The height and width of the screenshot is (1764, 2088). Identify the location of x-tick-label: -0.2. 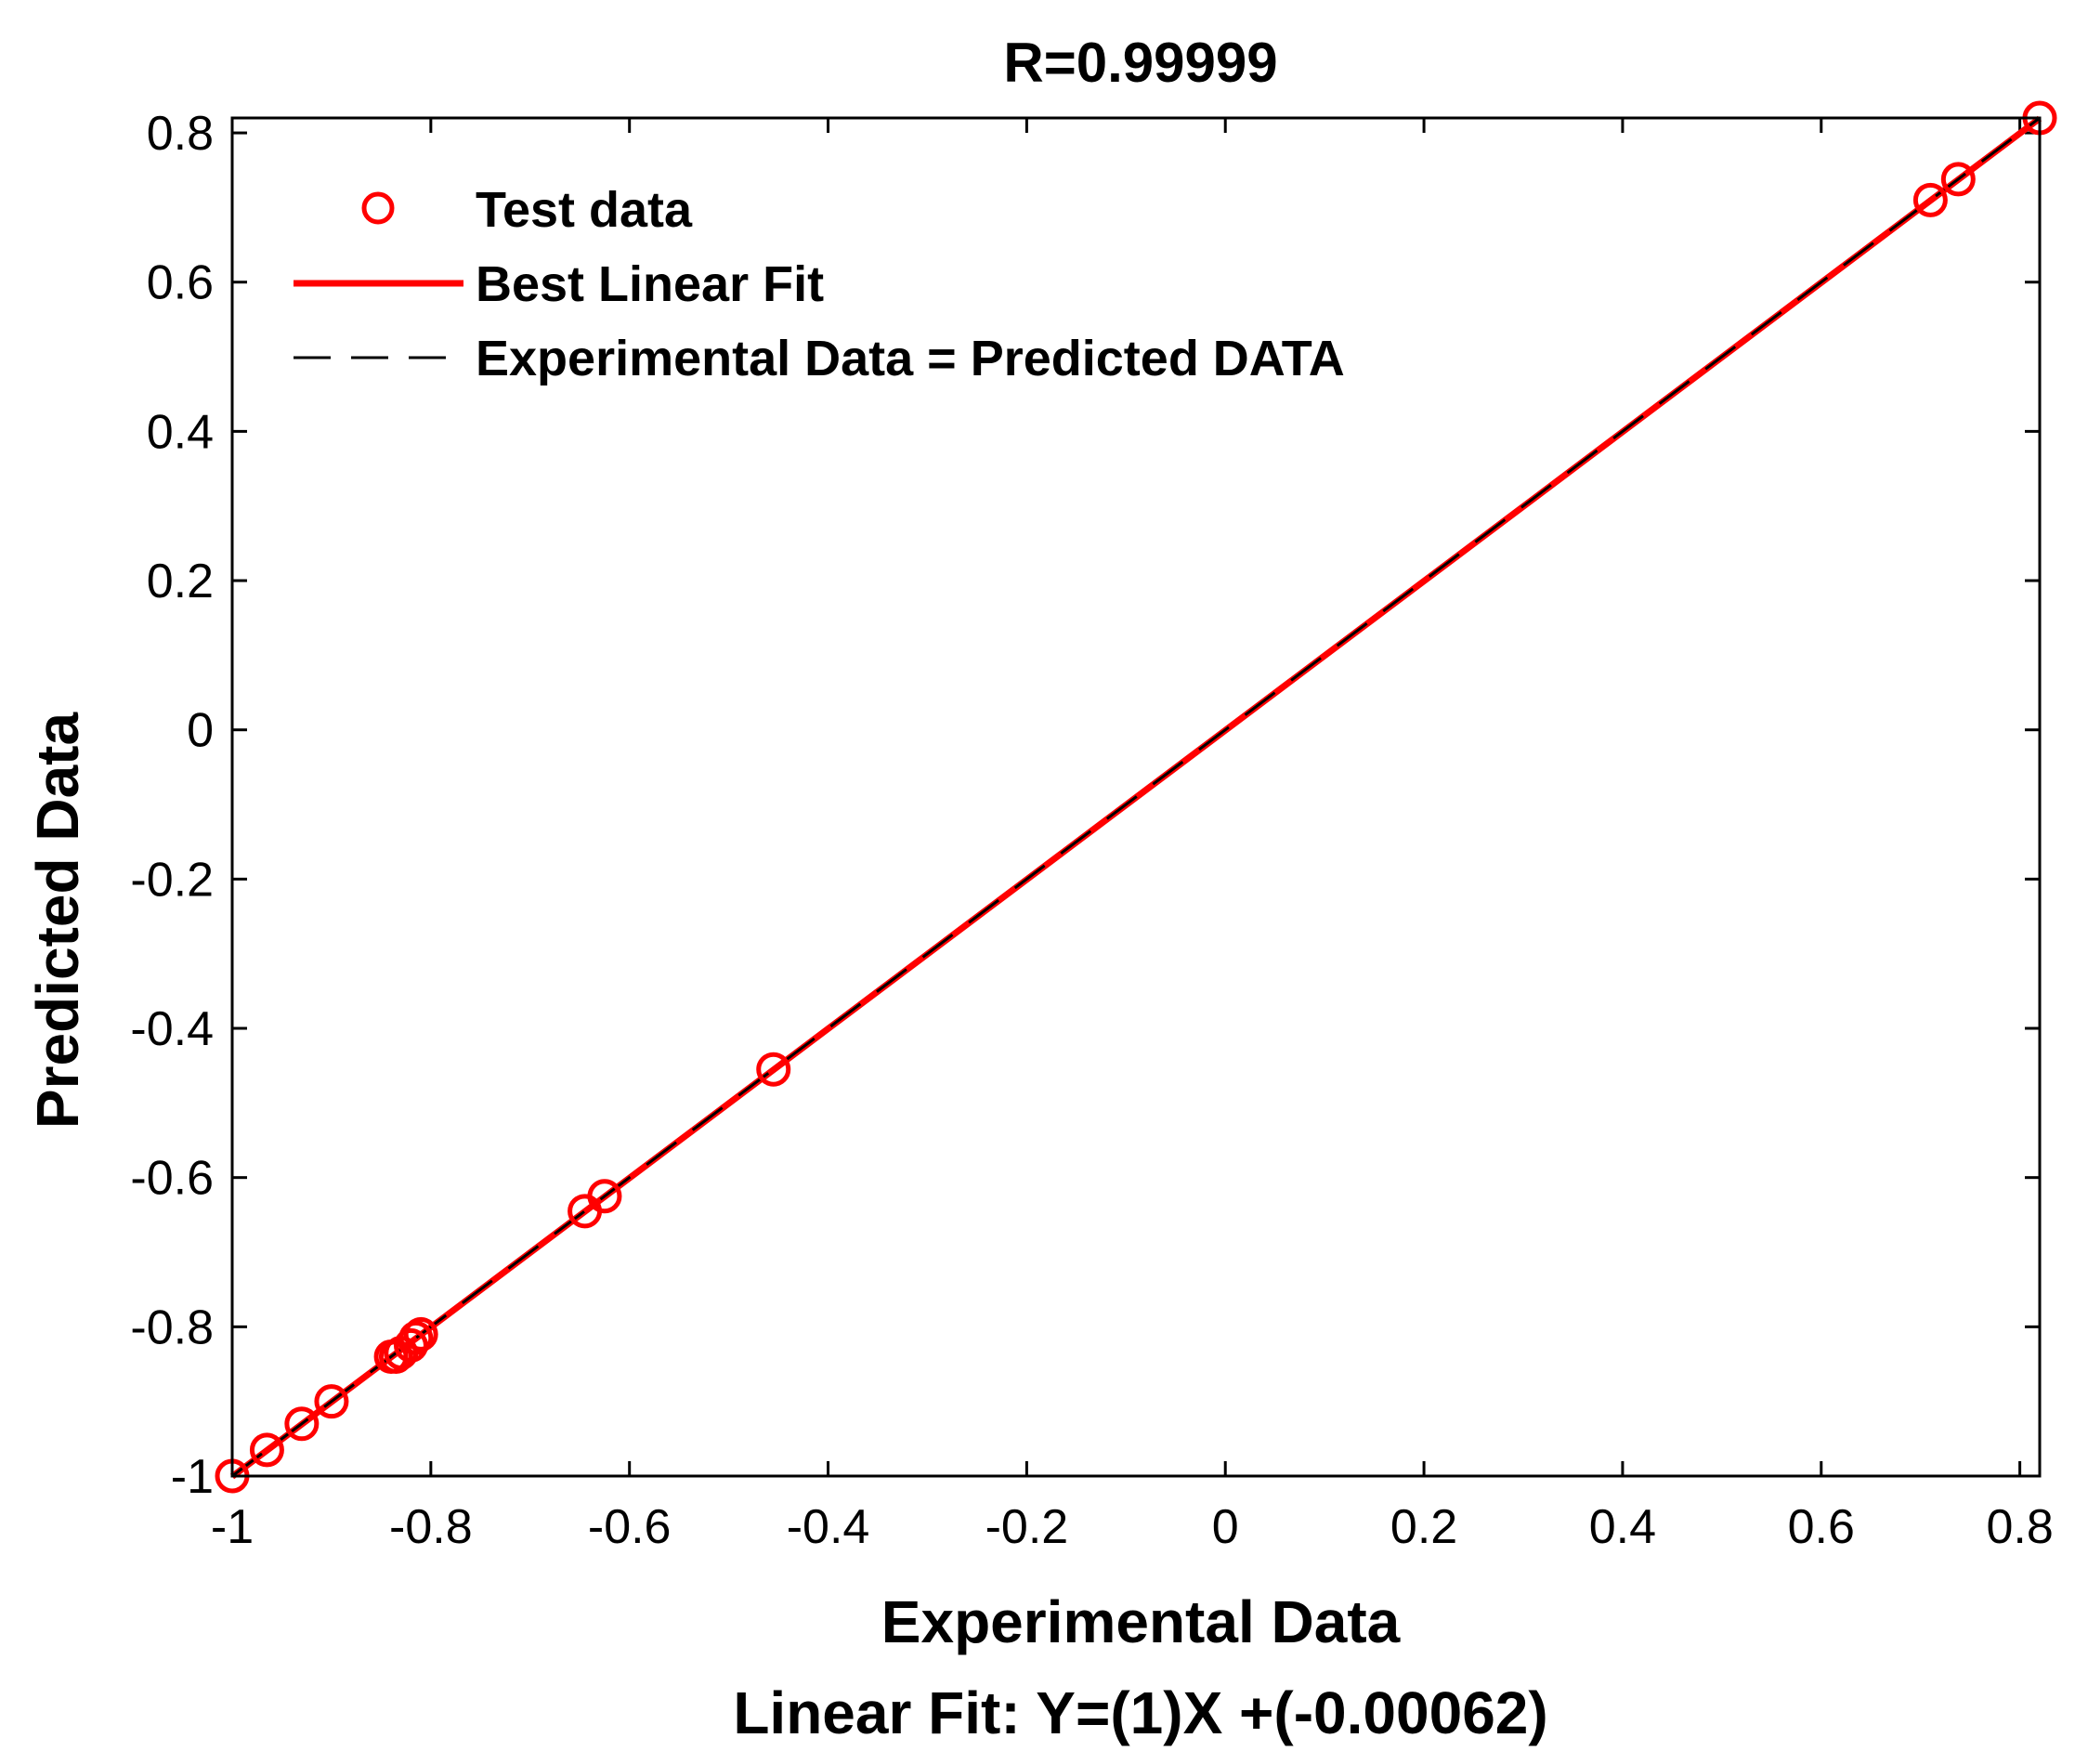
(1027, 1527).